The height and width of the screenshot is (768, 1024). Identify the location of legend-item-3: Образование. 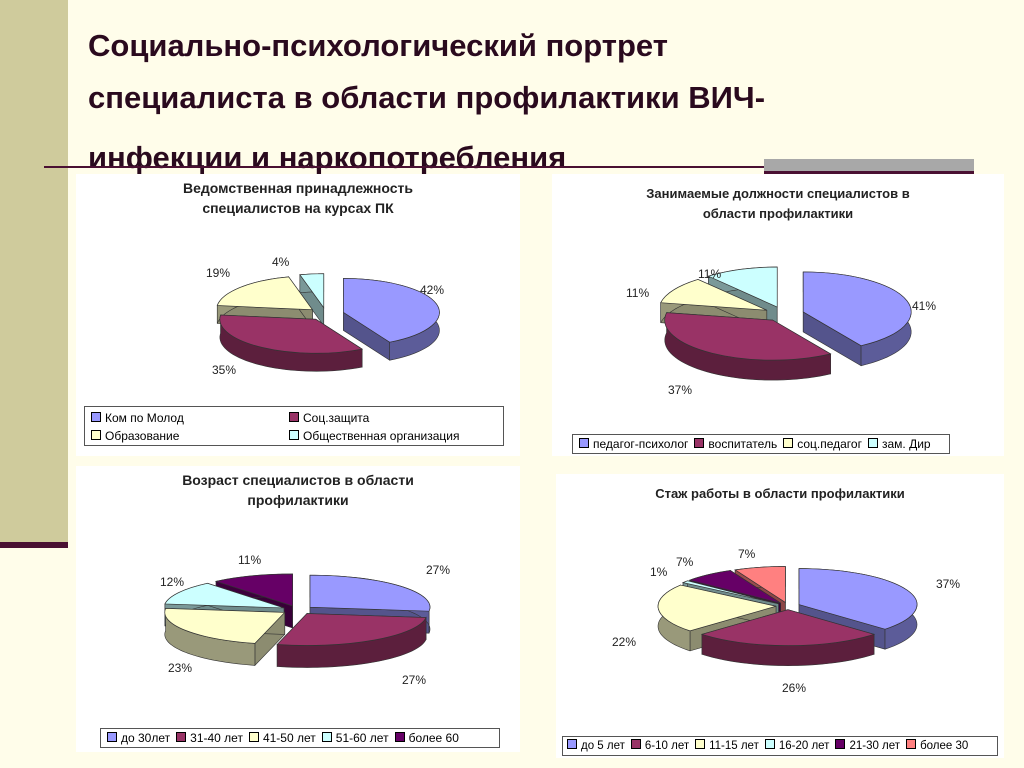
(190, 436).